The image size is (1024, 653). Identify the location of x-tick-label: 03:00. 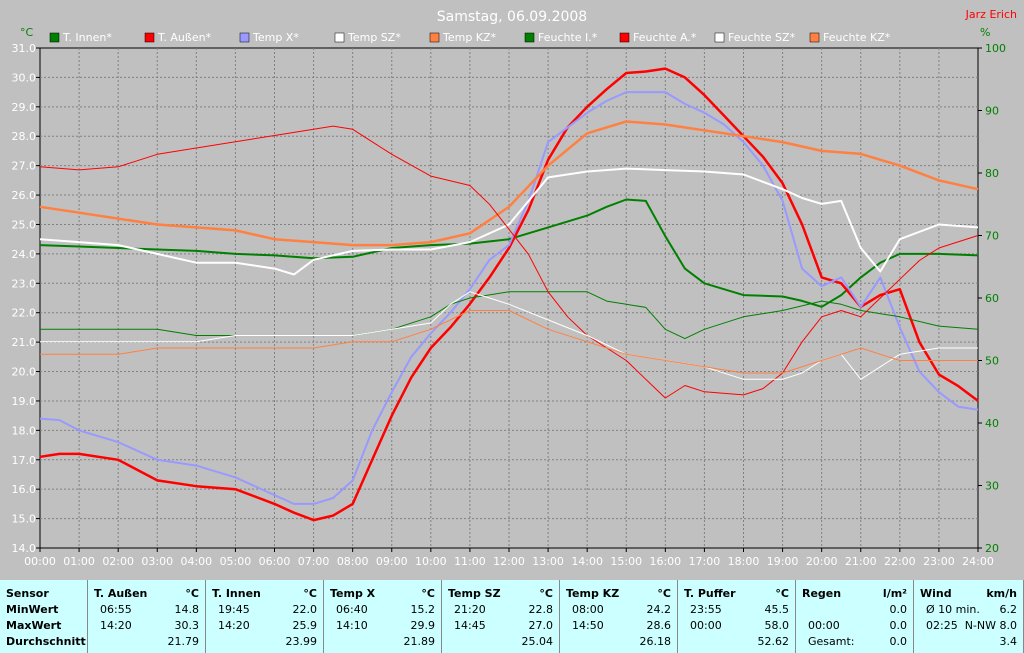
(157, 561).